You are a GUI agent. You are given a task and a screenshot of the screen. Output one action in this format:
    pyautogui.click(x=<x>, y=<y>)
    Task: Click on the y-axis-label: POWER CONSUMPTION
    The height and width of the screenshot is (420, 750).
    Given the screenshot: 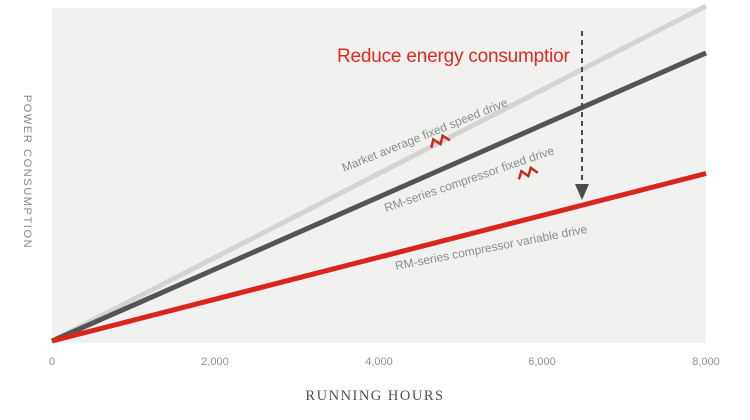 What is the action you would take?
    pyautogui.click(x=27, y=172)
    